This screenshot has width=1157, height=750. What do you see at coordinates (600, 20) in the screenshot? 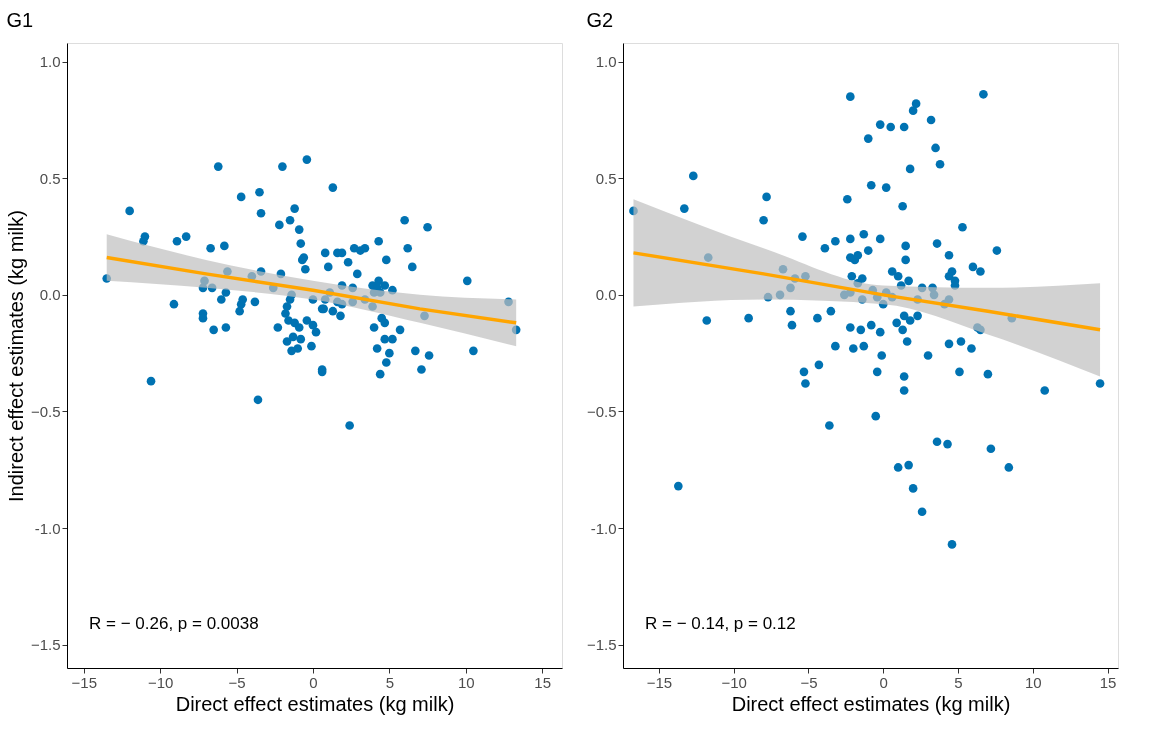
I see `chart-title: G2` at bounding box center [600, 20].